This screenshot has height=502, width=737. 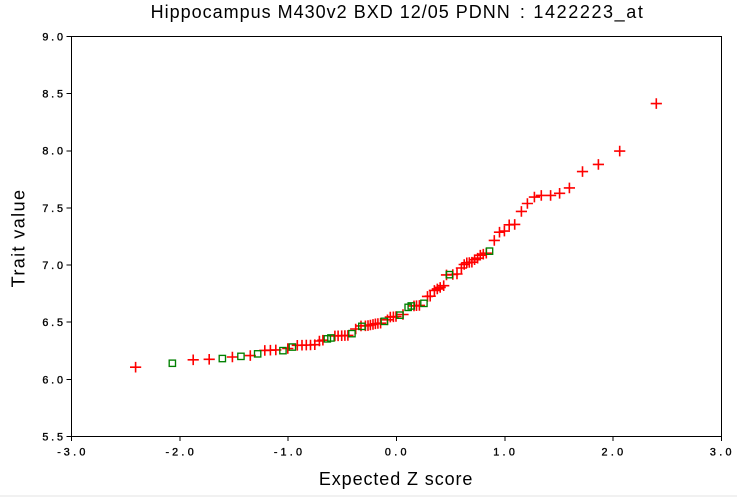 I want to click on svg-text: Expected Z score, so click(x=396, y=479).